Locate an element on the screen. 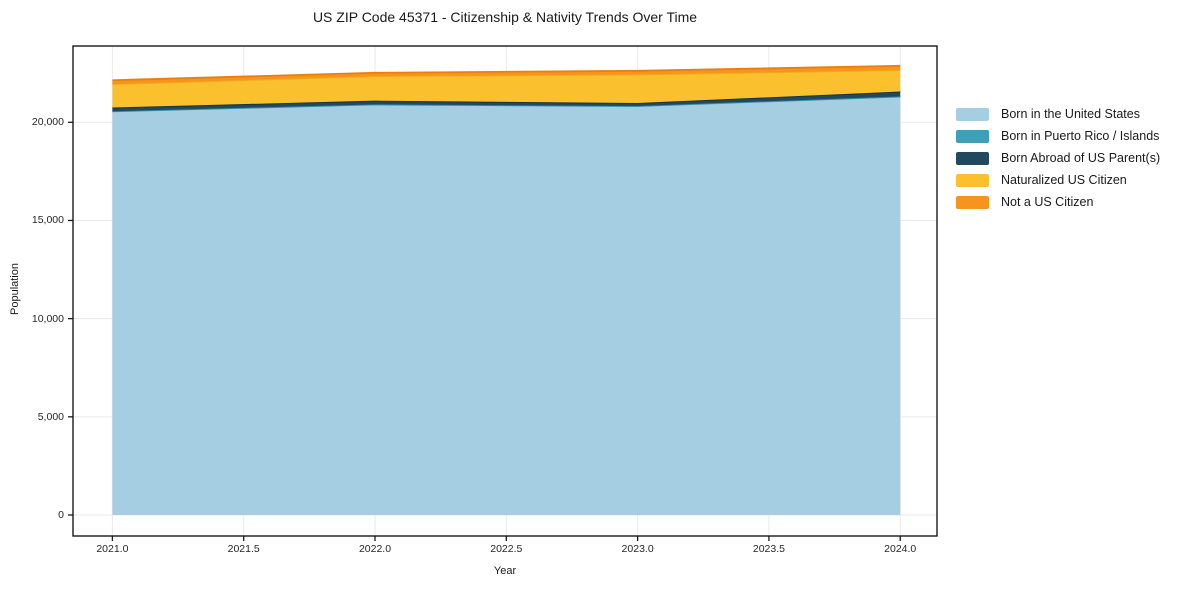 This screenshot has width=1189, height=590. legend-item-born-abroad-of-us-parents: Born Abroad of US Parent(s) is located at coordinates (1058, 158).